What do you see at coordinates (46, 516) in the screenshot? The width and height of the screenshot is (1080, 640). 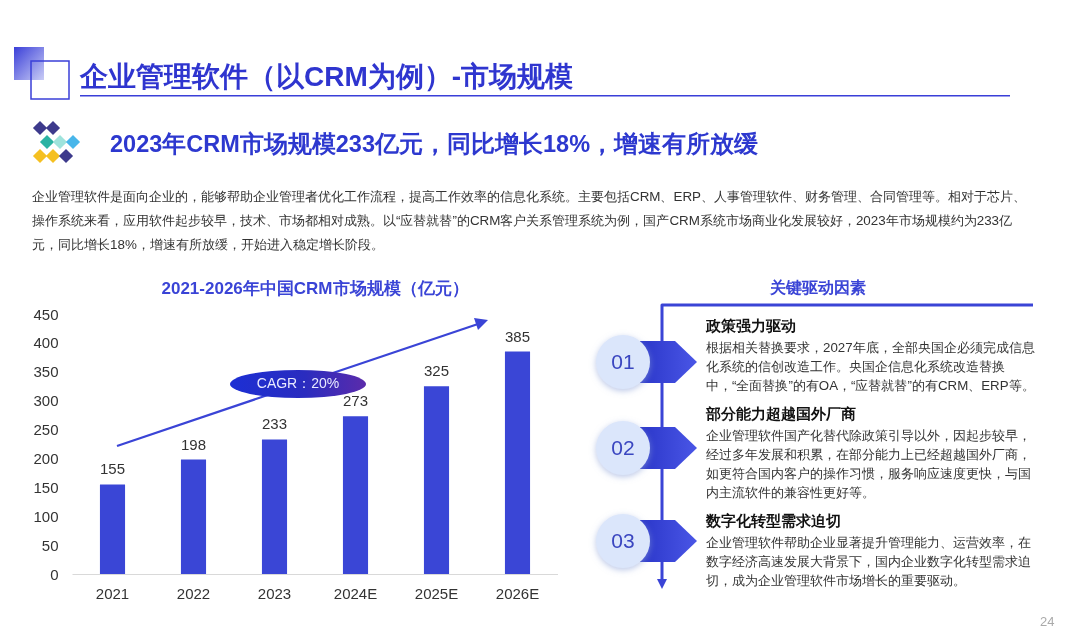 I see `y-tick-label: 100` at bounding box center [46, 516].